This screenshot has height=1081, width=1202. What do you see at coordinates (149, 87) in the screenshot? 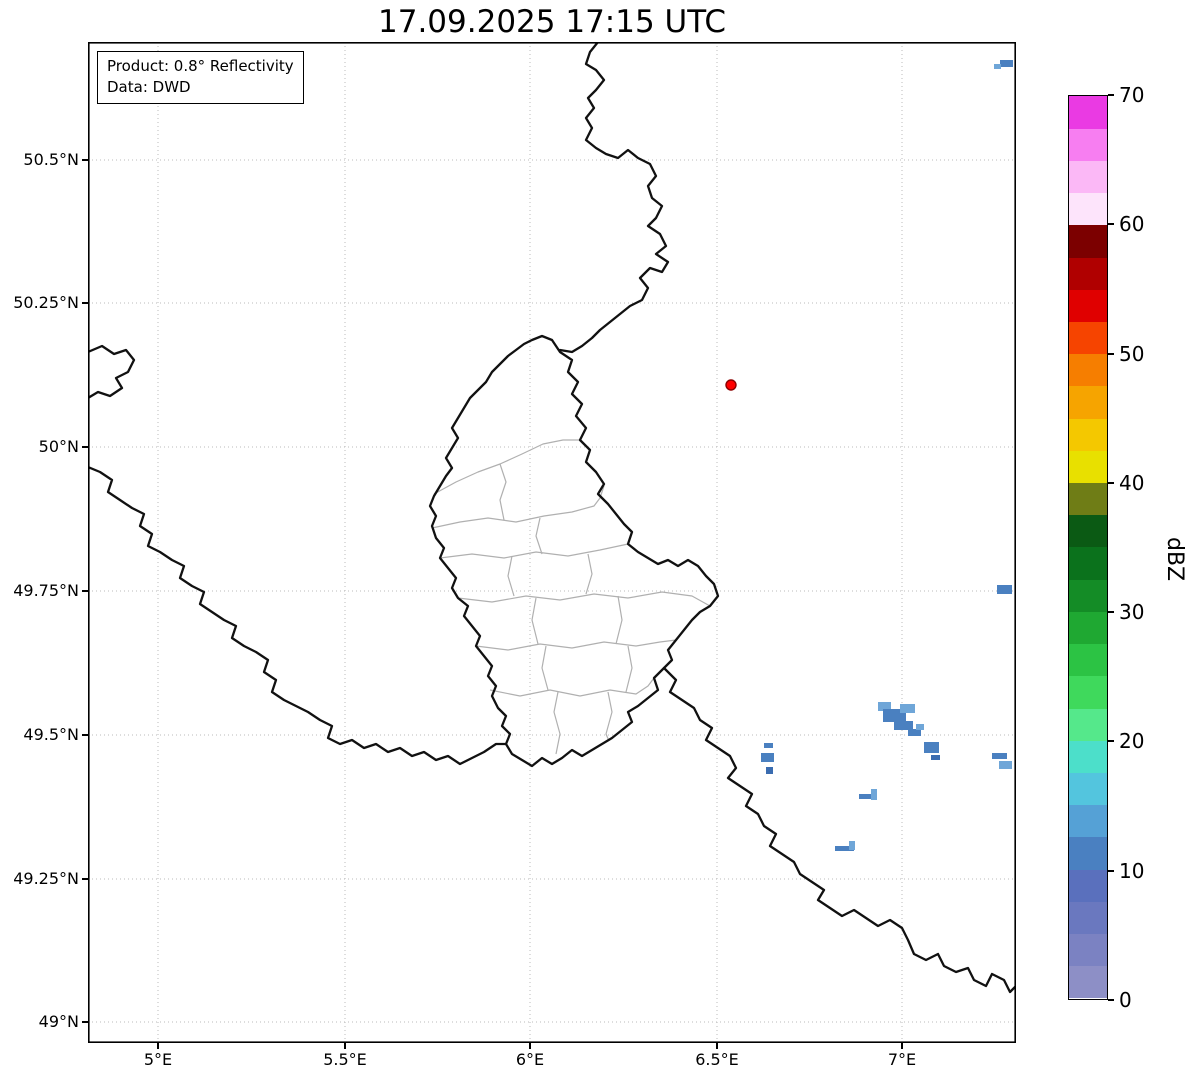
I see `info-source: Data: DWD` at bounding box center [149, 87].